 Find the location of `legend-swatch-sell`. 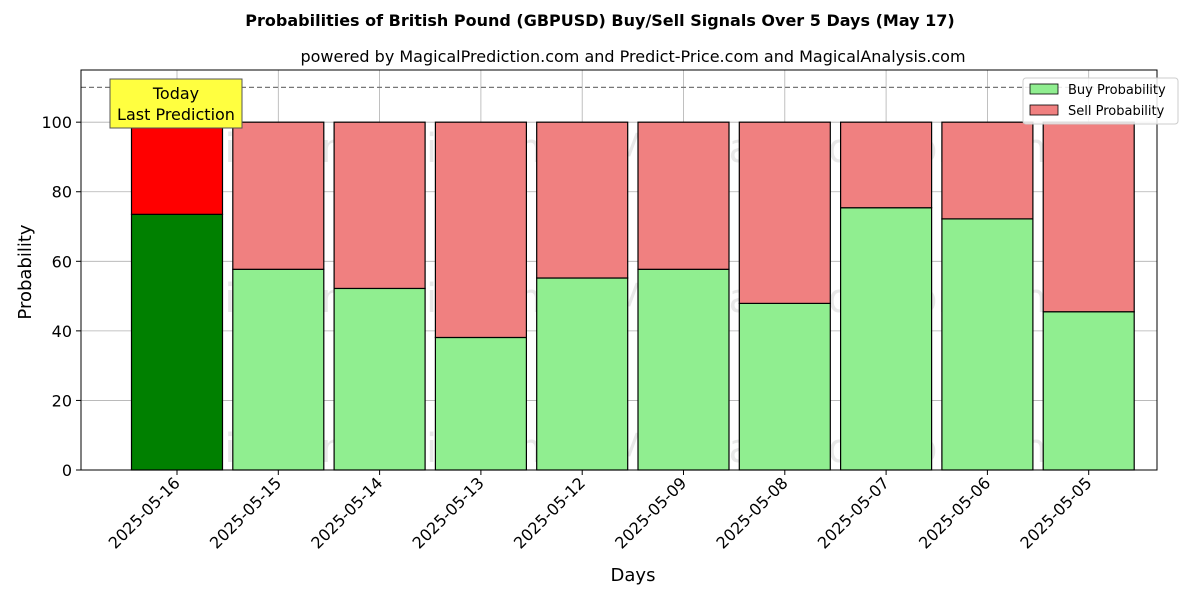

legend-swatch-sell is located at coordinates (1044, 110).